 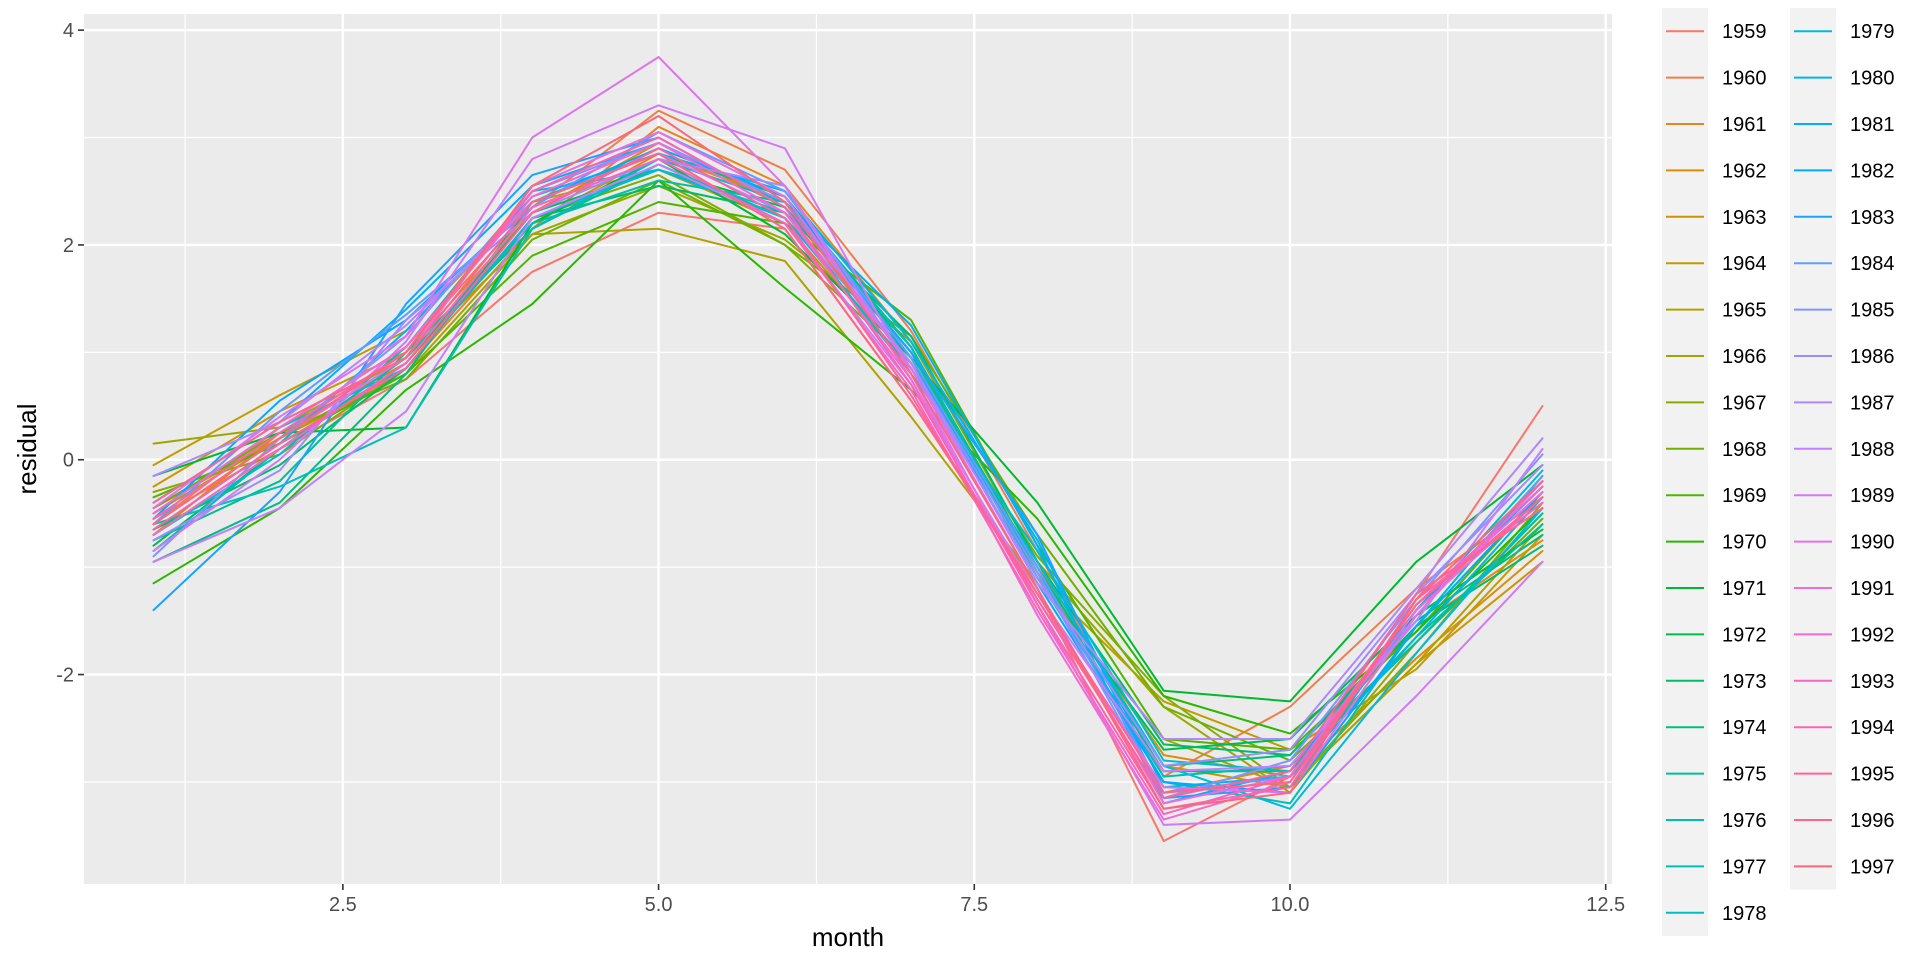 I want to click on legend-label: 1964, so click(x=1744, y=264).